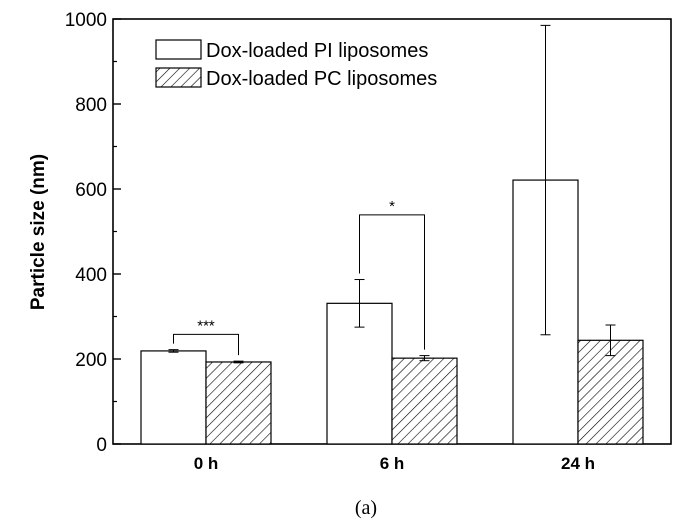 This screenshot has width=694, height=524. Describe the element at coordinates (392, 206) in the screenshot. I see `significance-label: *` at that location.